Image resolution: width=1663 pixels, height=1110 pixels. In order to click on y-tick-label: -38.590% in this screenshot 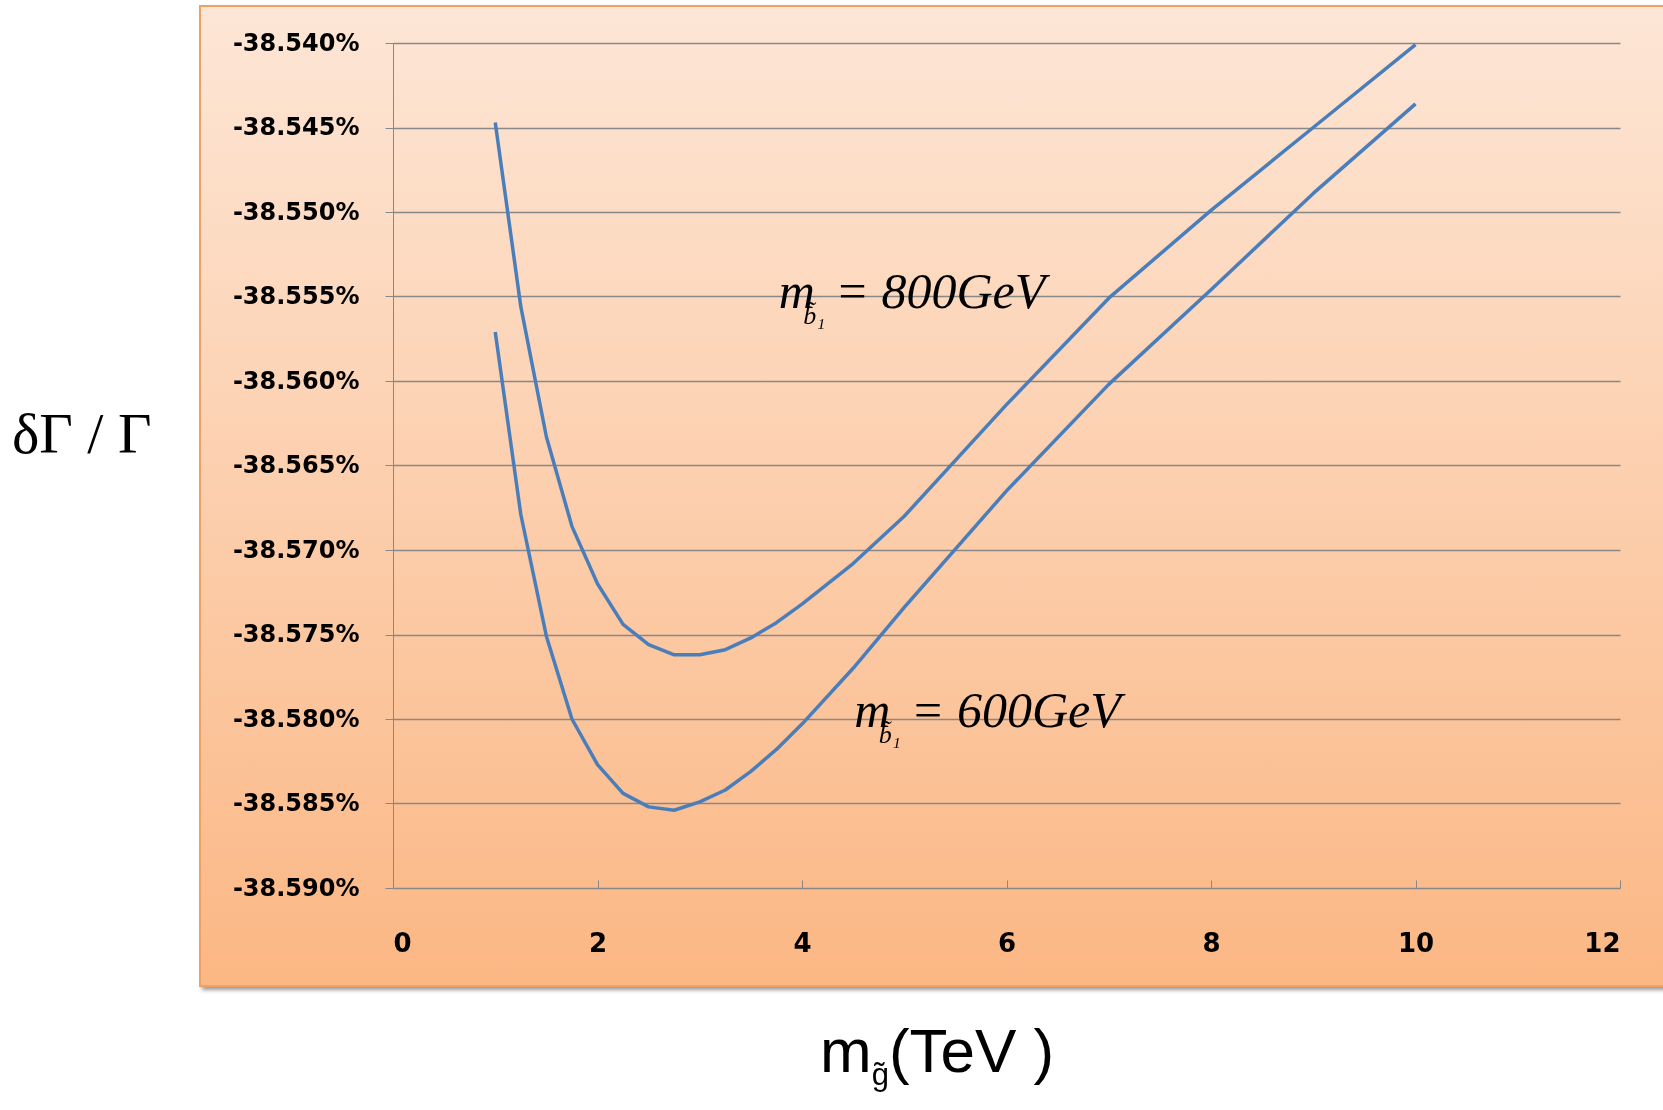, I will do `click(296, 887)`.